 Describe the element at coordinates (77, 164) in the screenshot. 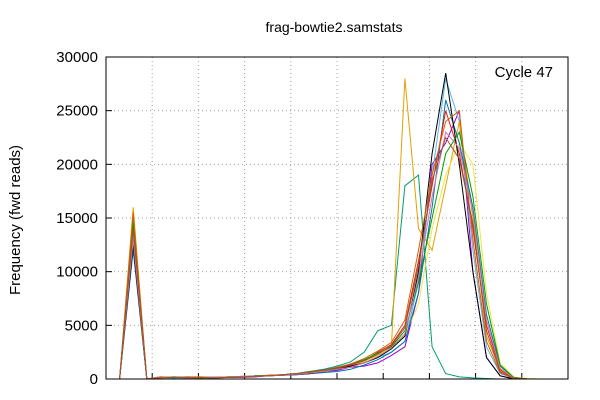

I see `y-tick-label: 20000` at that location.